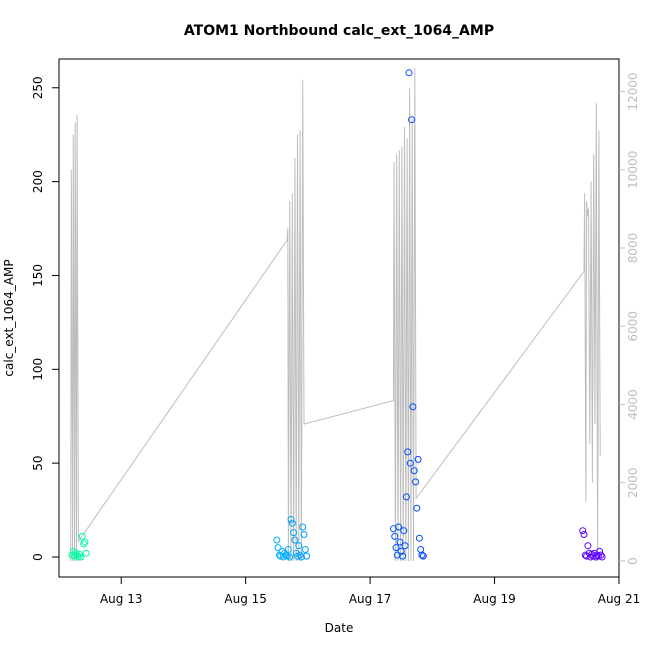 The width and height of the screenshot is (650, 650). Describe the element at coordinates (38, 557) in the screenshot. I see `y-tick-label: 0` at that location.